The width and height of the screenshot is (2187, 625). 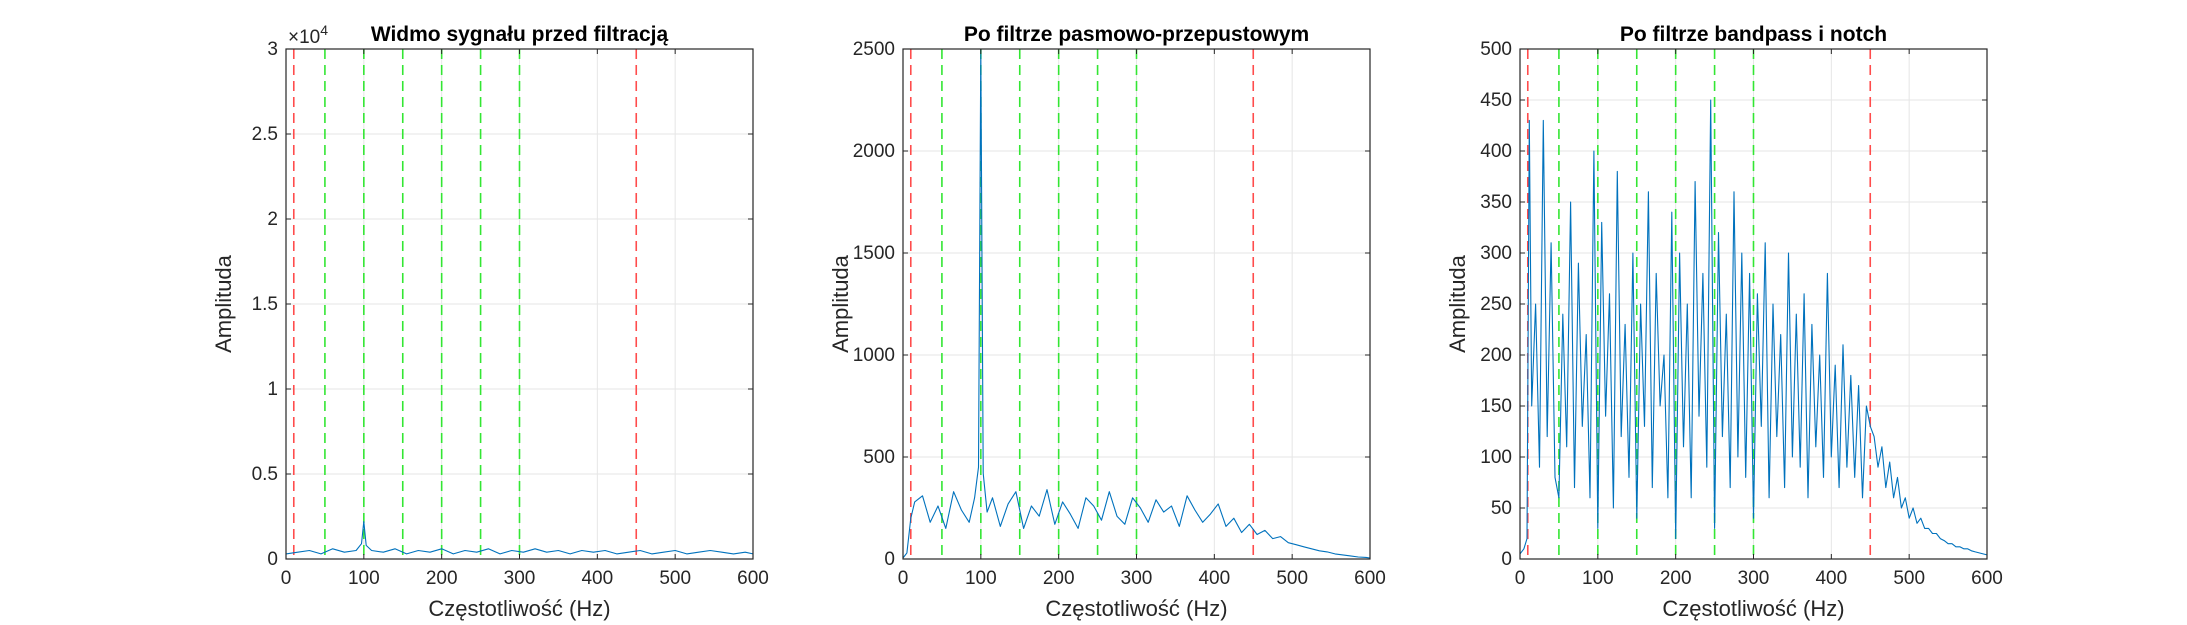 I want to click on y-tick-label: 0.5, so click(x=265, y=474).